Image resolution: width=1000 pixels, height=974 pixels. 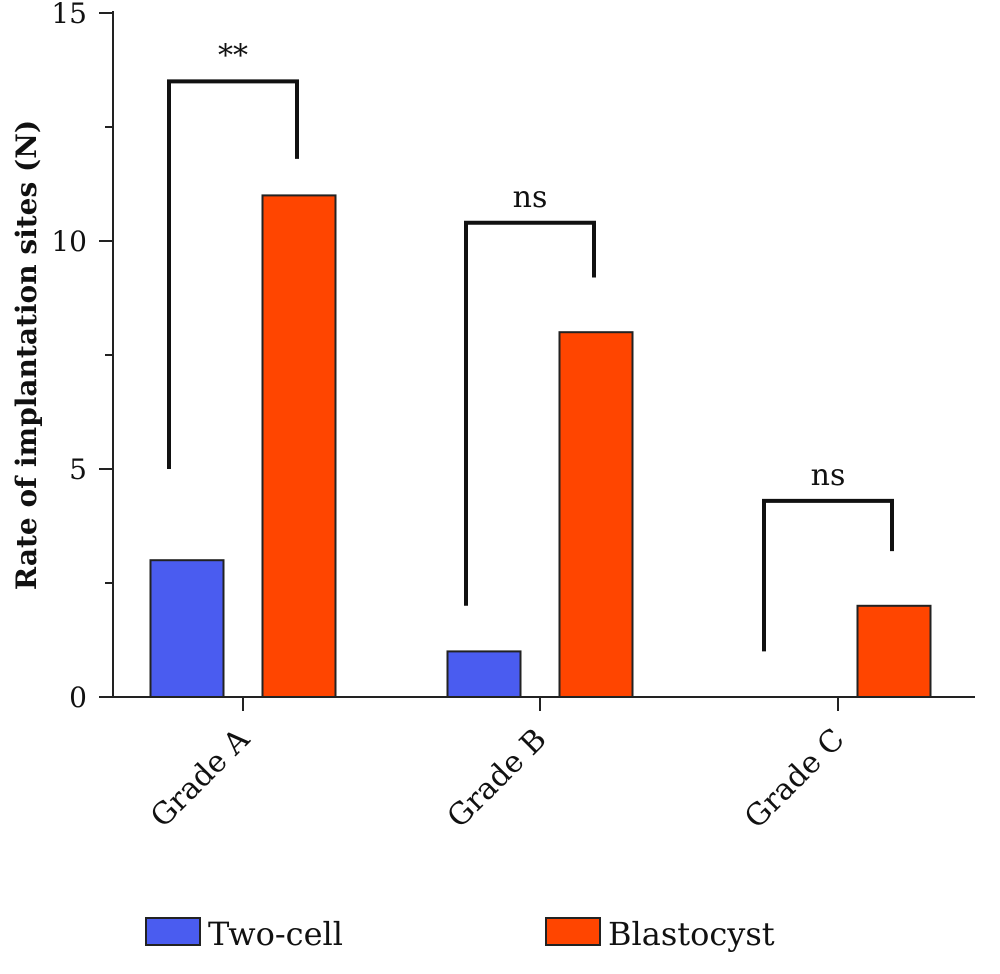 What do you see at coordinates (460, 934) in the screenshot?
I see `legend: Two-cell Blastocyst` at bounding box center [460, 934].